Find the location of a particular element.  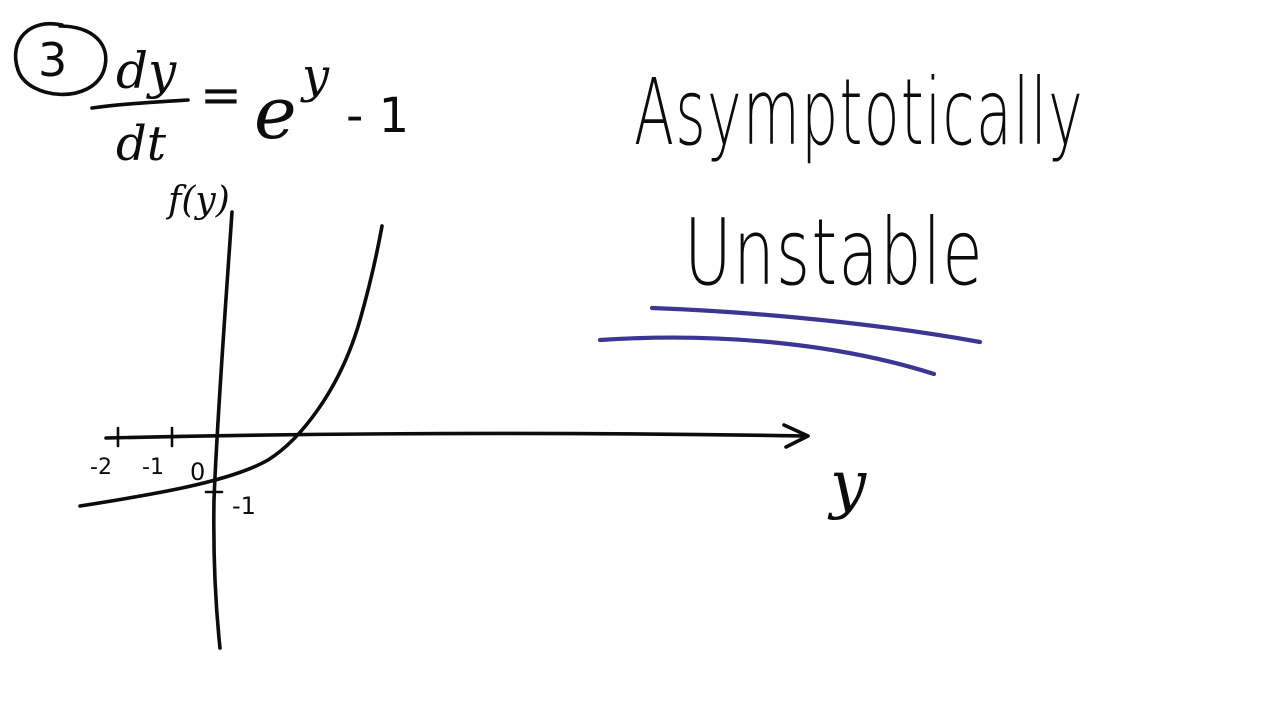

function-curve is located at coordinates (231, 366).